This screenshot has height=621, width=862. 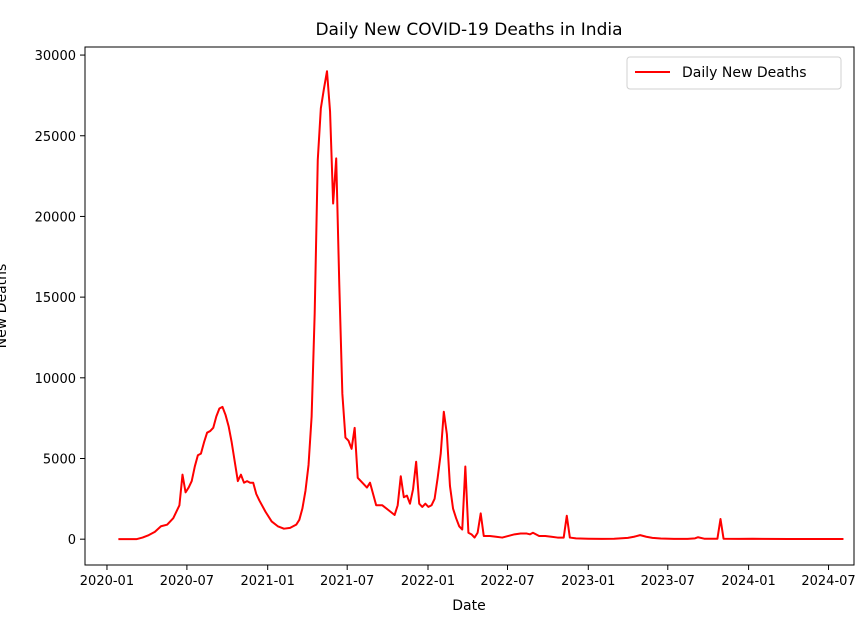 I want to click on x-tick-label: 2024-01, so click(x=748, y=581).